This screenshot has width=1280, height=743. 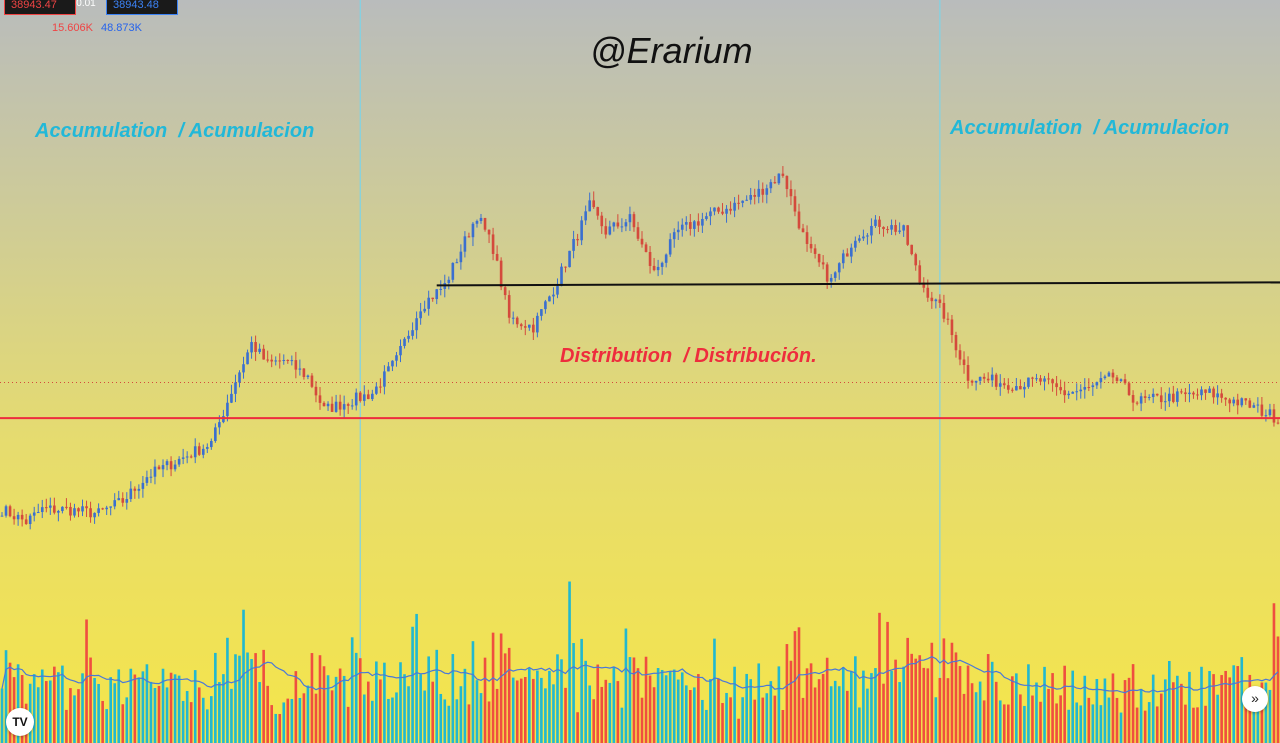 I want to click on scroll-to-realtime-button: », so click(x=1255, y=699).